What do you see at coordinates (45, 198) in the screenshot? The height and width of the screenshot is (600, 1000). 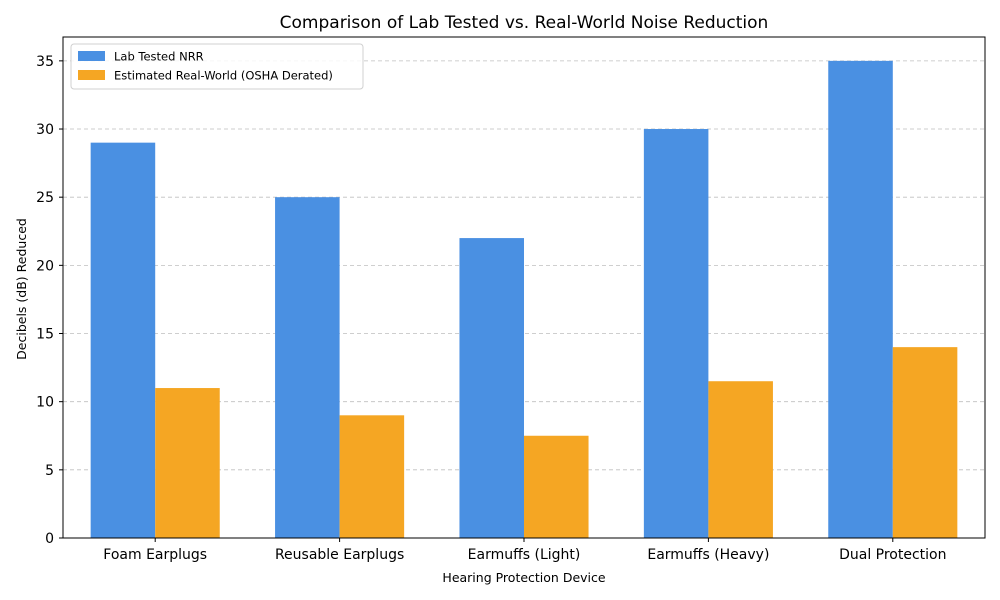 I see `y-tick-label: 25` at bounding box center [45, 198].